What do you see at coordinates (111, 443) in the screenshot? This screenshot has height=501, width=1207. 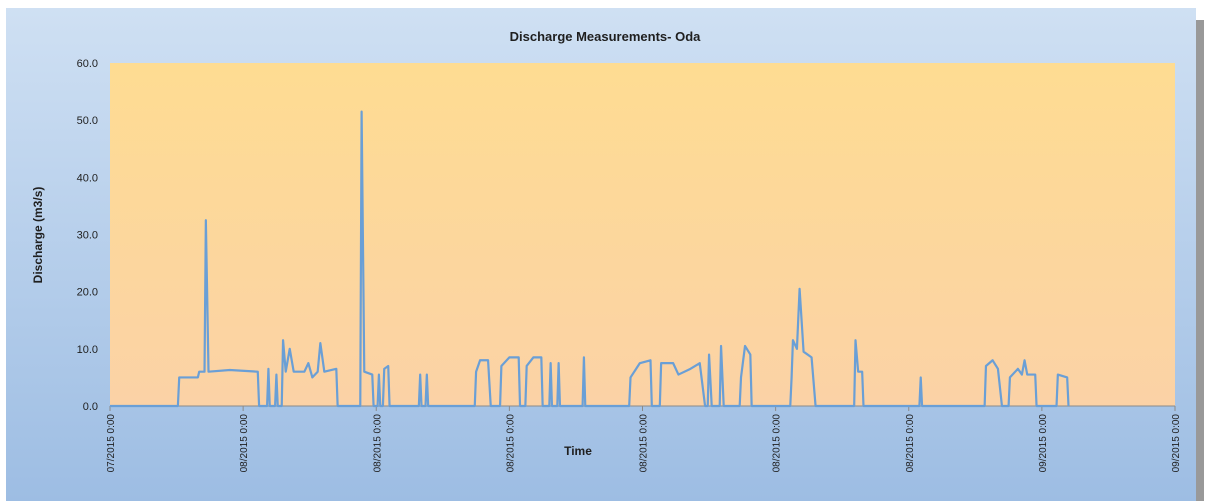 I see `x-tick-label: 07/2015 0:00` at bounding box center [111, 443].